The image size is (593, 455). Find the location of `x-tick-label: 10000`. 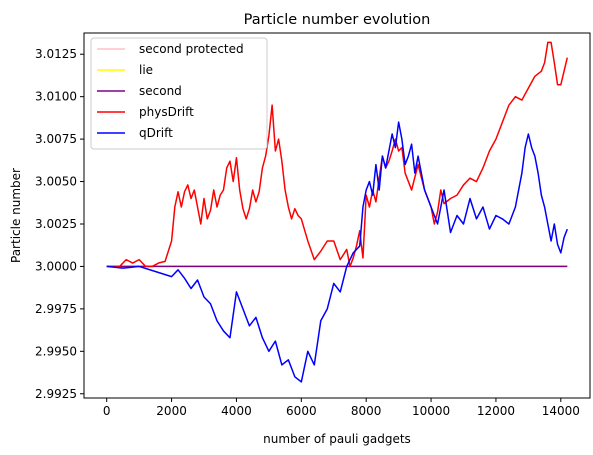

x-tick-label: 10000 is located at coordinates (431, 411).